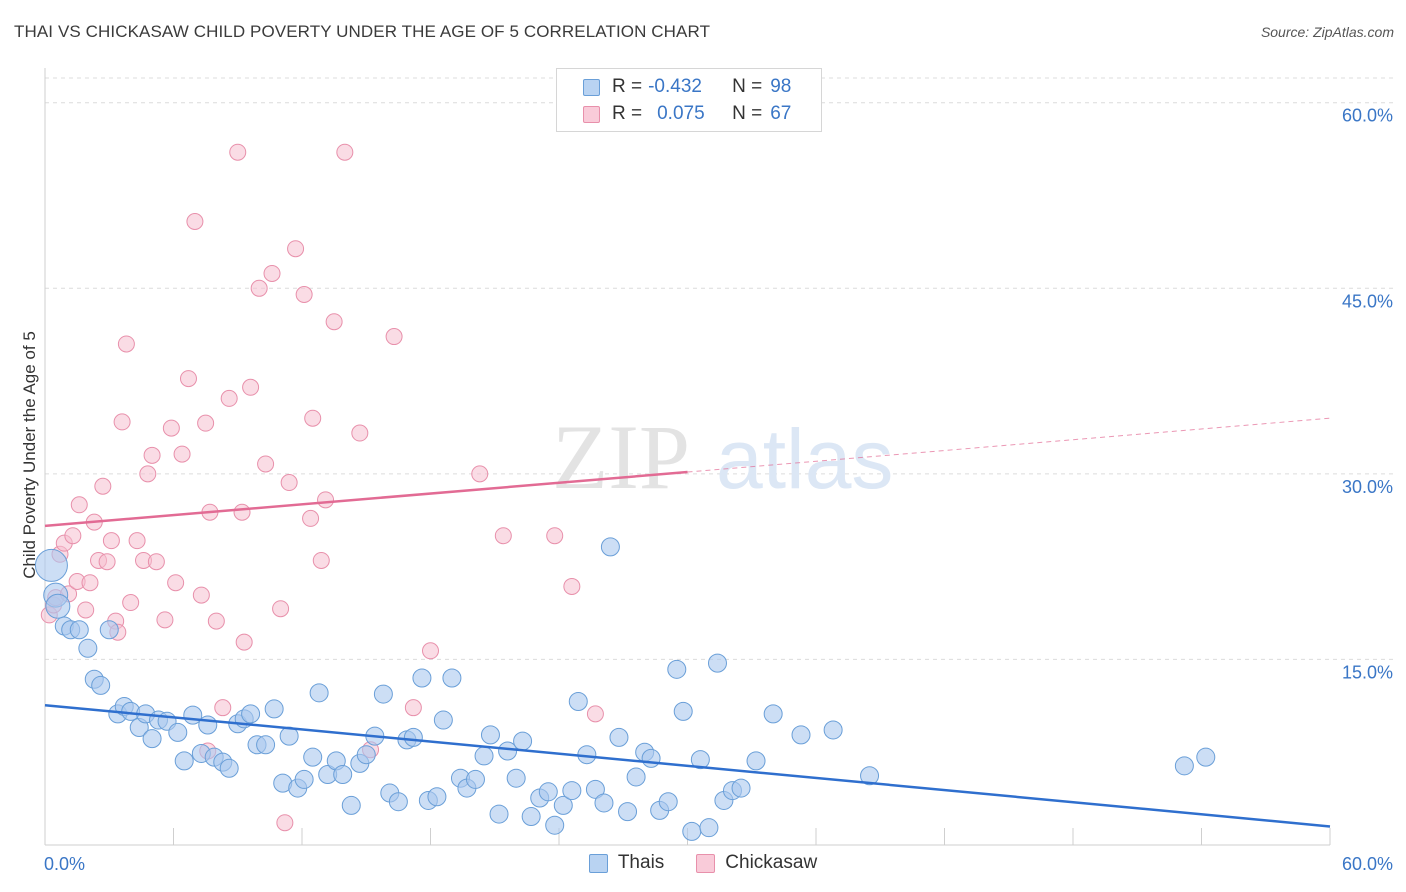  I want to click on chickasaw-r-label: R =, so click(627, 113).